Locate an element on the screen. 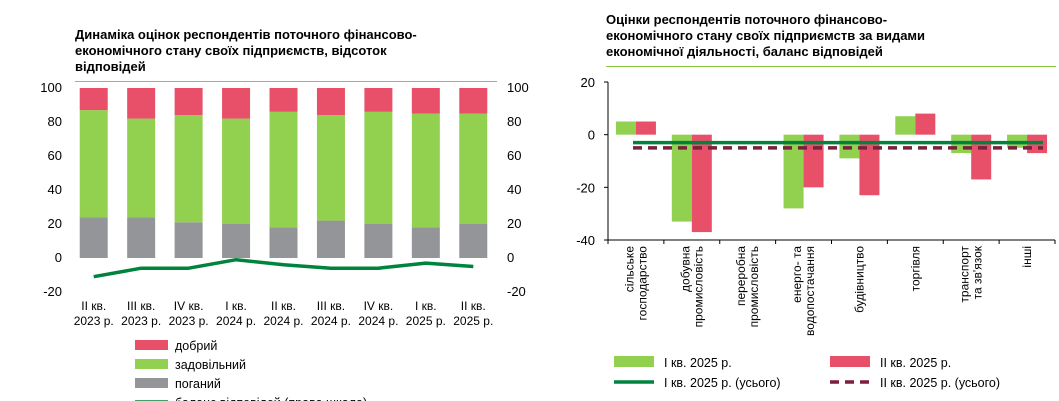 This screenshot has height=401, width=1059. y-right-tick-0: 100 is located at coordinates (518, 87).